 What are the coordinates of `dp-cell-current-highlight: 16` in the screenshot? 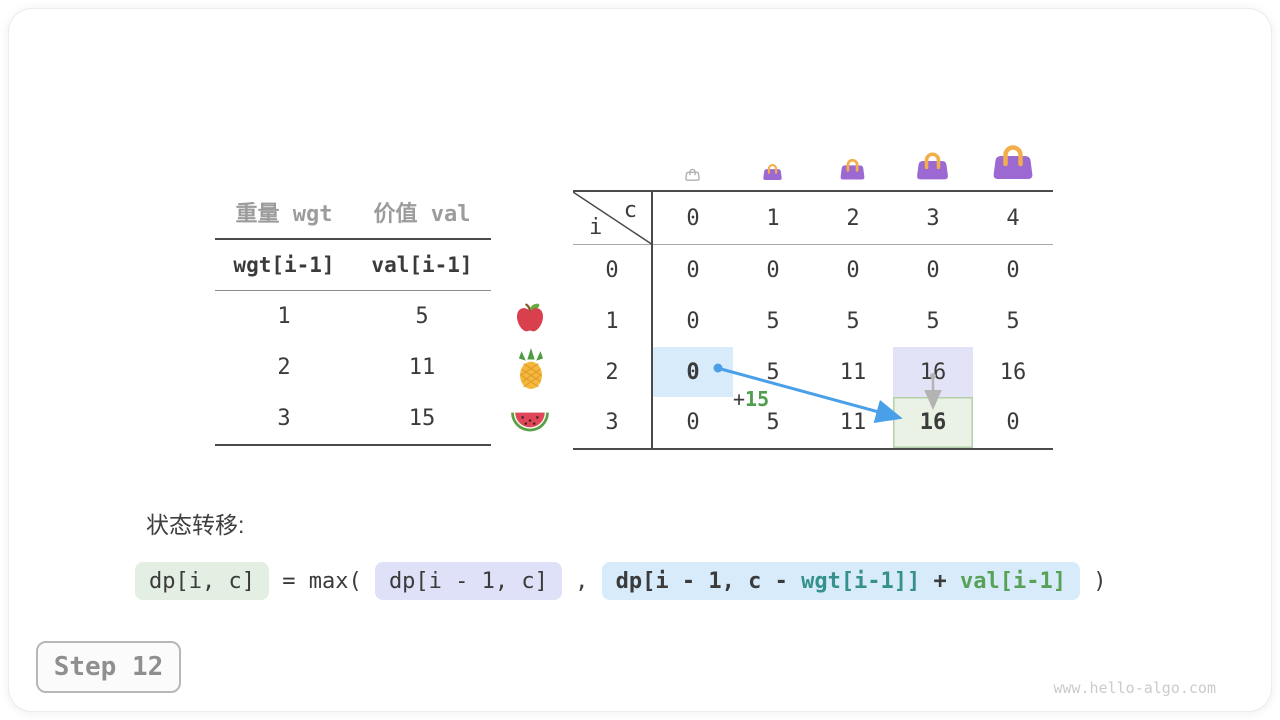 It's located at (933, 422).